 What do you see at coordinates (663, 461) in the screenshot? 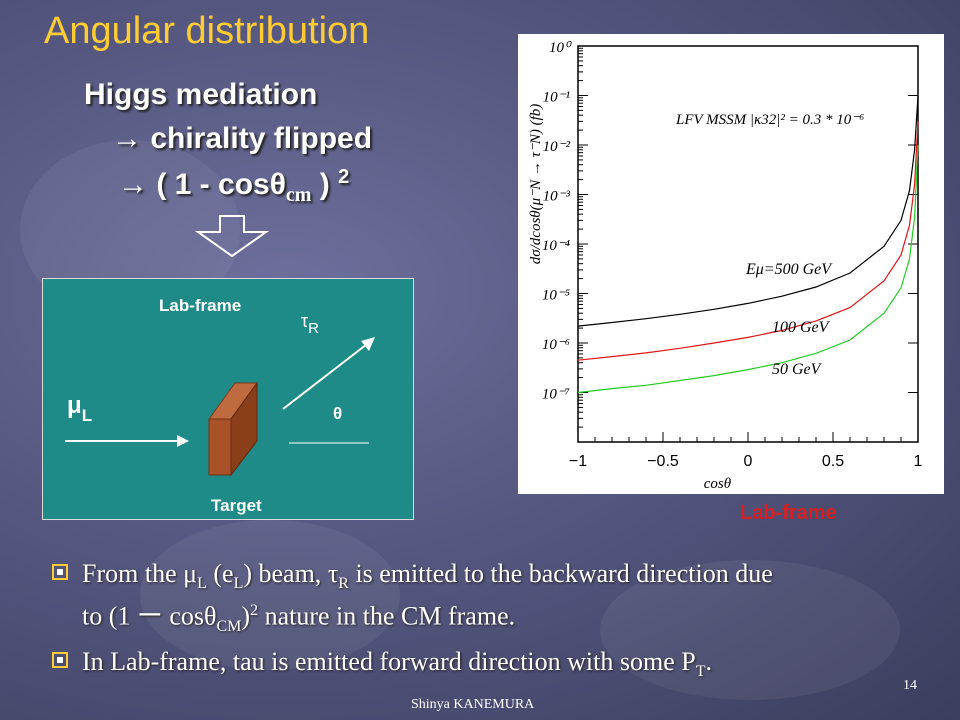
I see `x-tick-label: −0.5` at bounding box center [663, 461].